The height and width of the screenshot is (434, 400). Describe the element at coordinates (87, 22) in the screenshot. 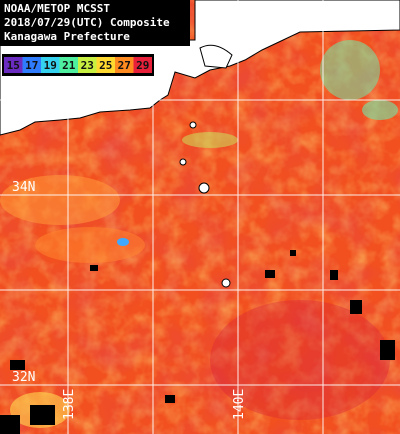

I see `title-line: 2018/07/29(UTC) Composite` at that location.